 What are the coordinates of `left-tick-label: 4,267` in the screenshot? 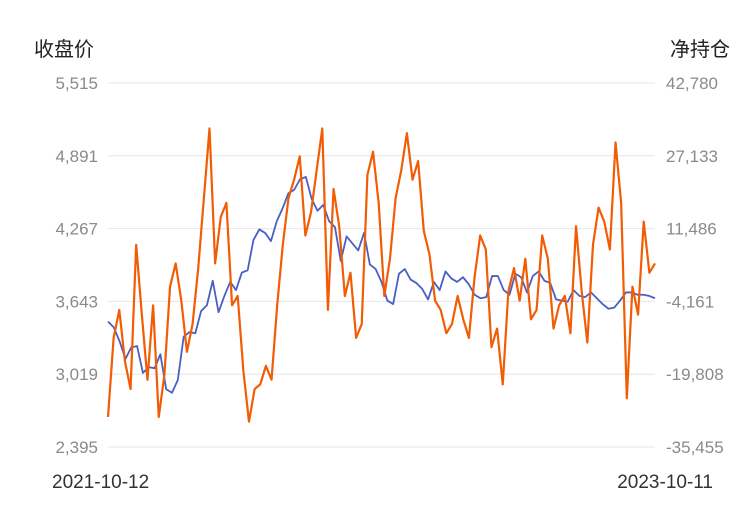 It's located at (76, 229).